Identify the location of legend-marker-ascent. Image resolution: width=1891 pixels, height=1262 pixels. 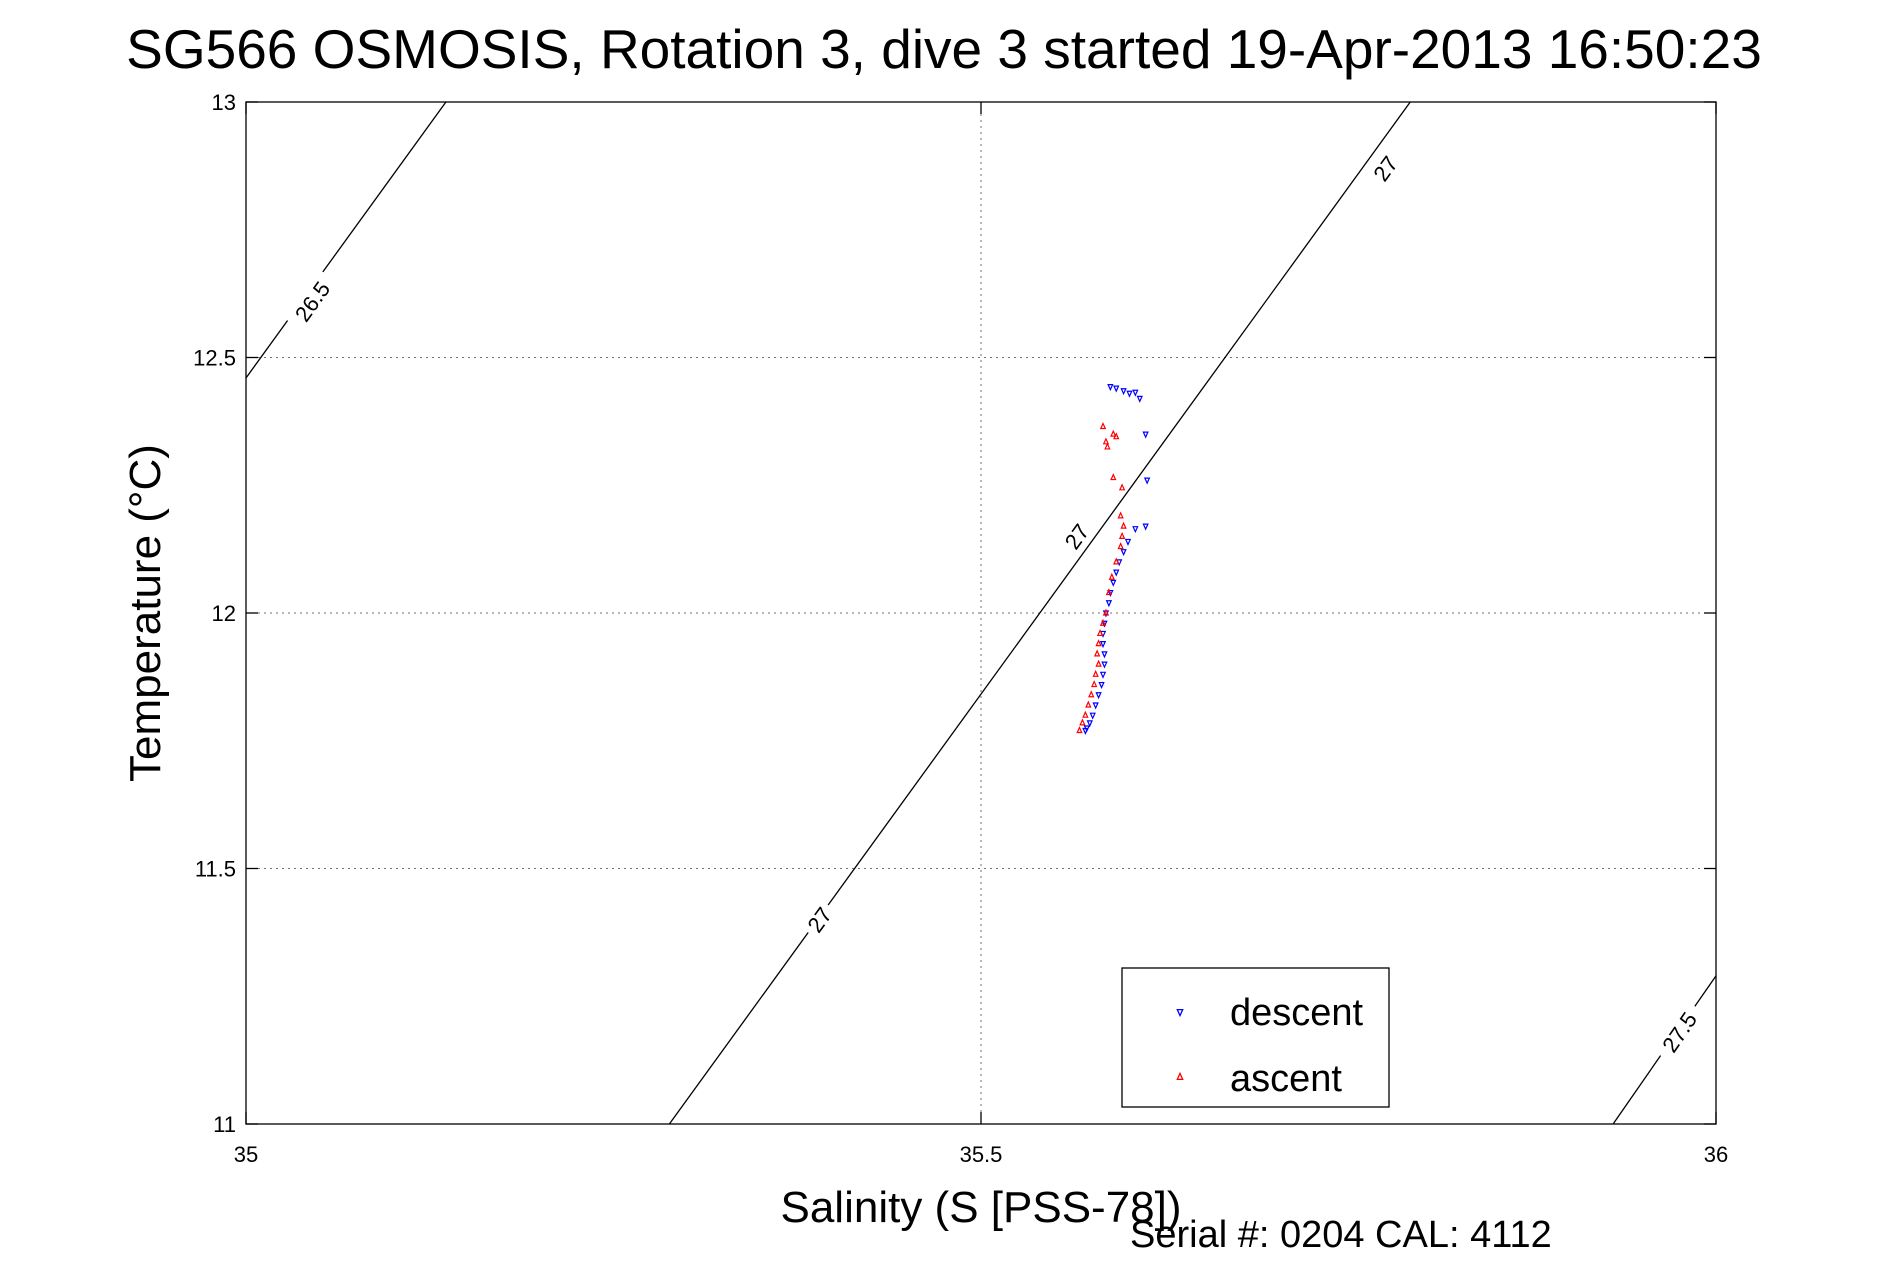
(1180, 1076).